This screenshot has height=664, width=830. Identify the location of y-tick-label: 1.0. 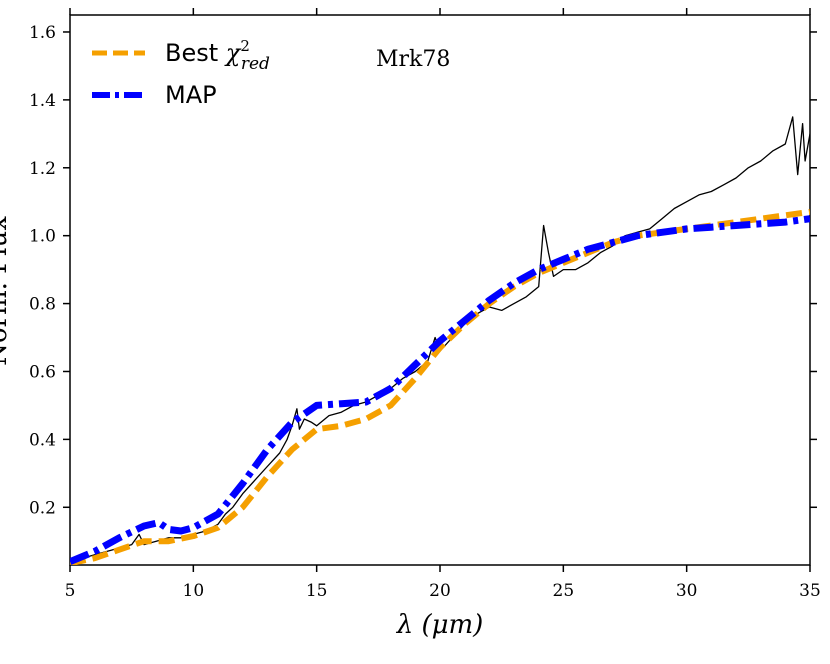
(42, 237).